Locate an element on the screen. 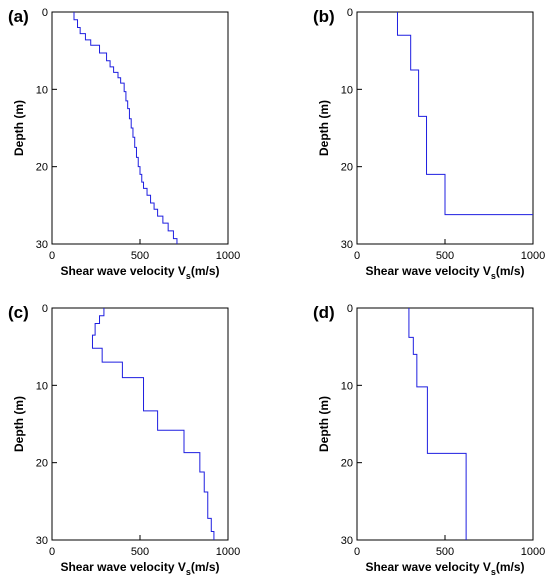 The width and height of the screenshot is (550, 582). panel-label: (a) is located at coordinates (18, 16).